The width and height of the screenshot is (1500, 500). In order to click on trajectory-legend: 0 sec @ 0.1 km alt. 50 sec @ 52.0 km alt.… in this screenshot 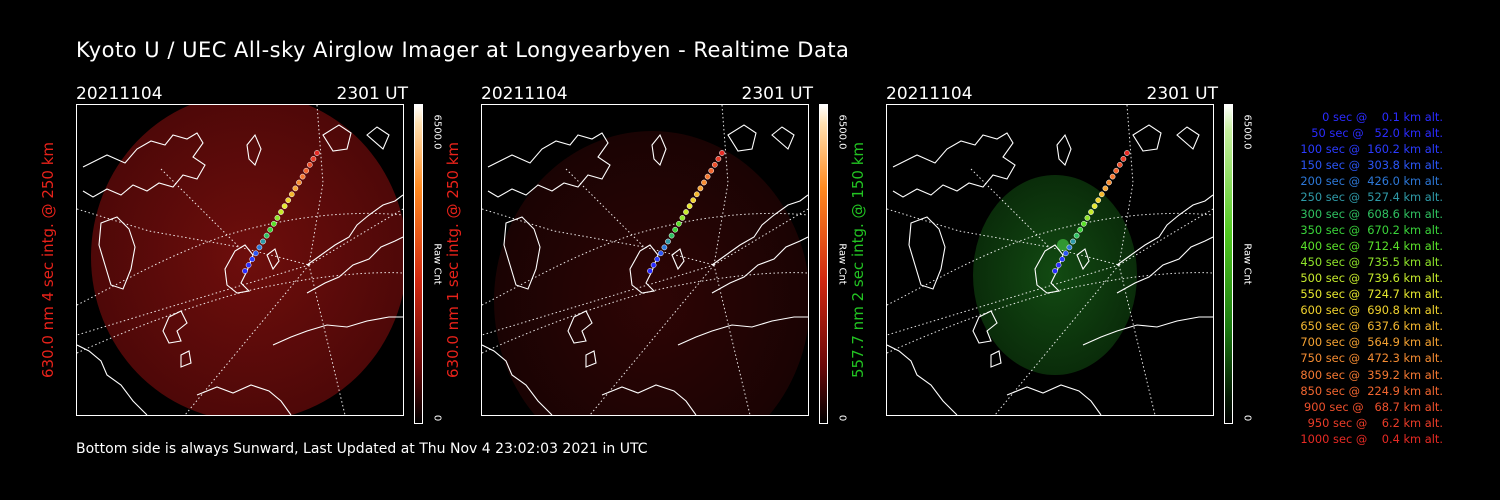, I will do `click(1352, 278)`.